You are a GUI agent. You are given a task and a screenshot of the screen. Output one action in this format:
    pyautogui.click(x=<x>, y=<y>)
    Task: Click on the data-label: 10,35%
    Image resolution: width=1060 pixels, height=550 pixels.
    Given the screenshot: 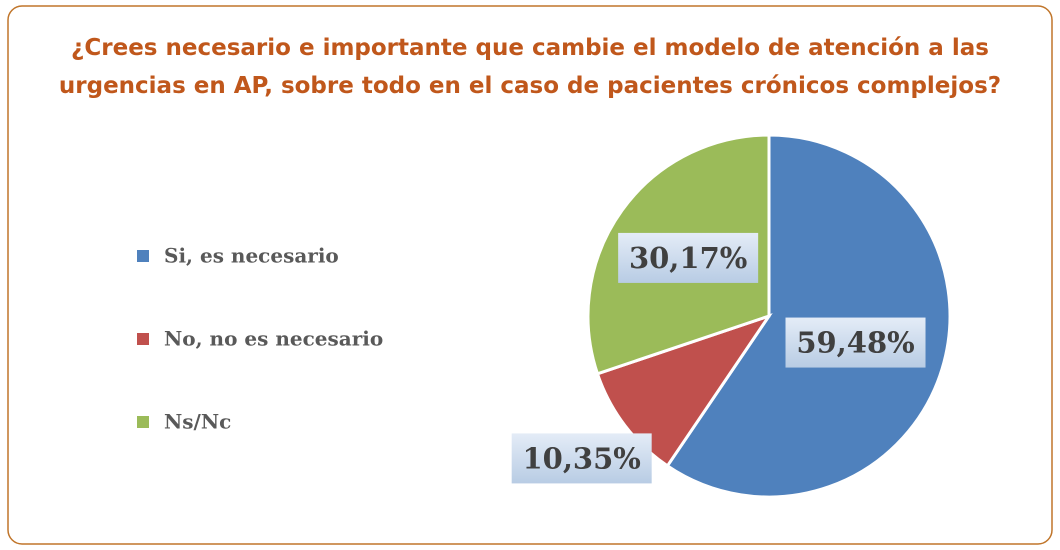 What is the action you would take?
    pyautogui.click(x=581, y=458)
    